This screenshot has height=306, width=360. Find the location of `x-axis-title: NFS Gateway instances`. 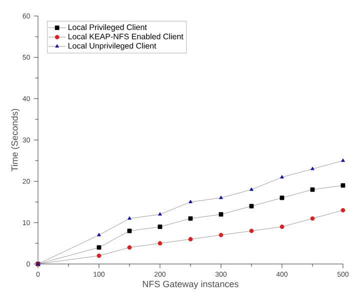

x-axis-title: NFS Gateway instances is located at coordinates (190, 284).